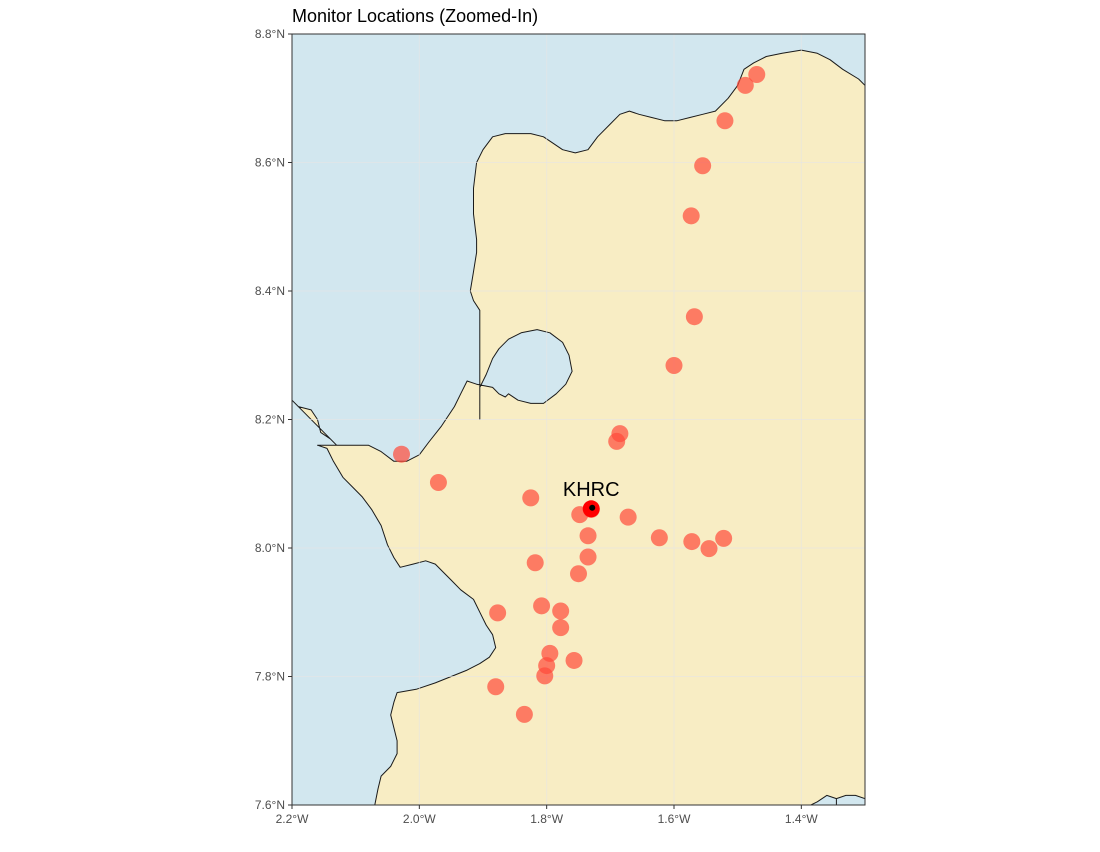 This screenshot has height=852, width=1100. Describe the element at coordinates (850, 799) in the screenshot. I see `island-area` at that location.